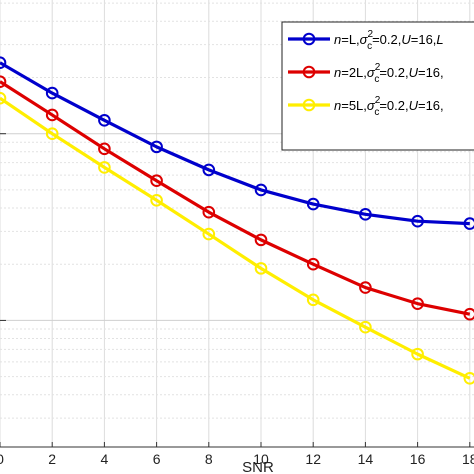 The image size is (474, 474). I want to click on x-tick-label: 12, so click(313, 459).